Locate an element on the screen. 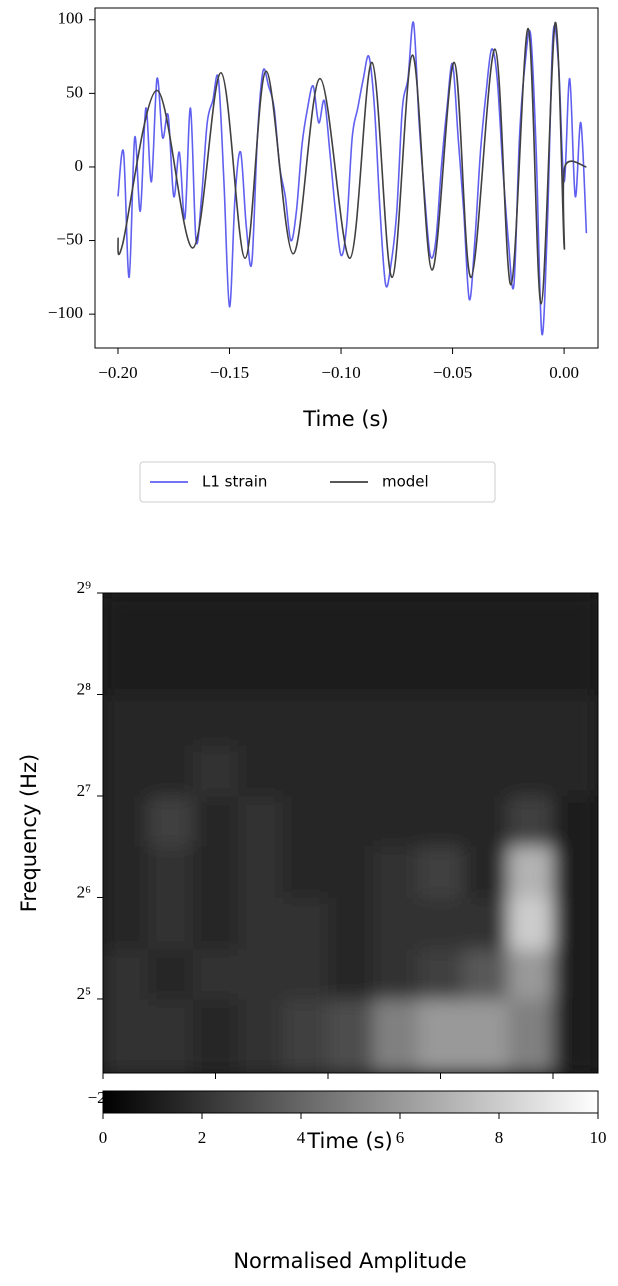 Image resolution: width=618 pixels, height=1286 pixels. x-tick-label: −0.05 is located at coordinates (452, 372).